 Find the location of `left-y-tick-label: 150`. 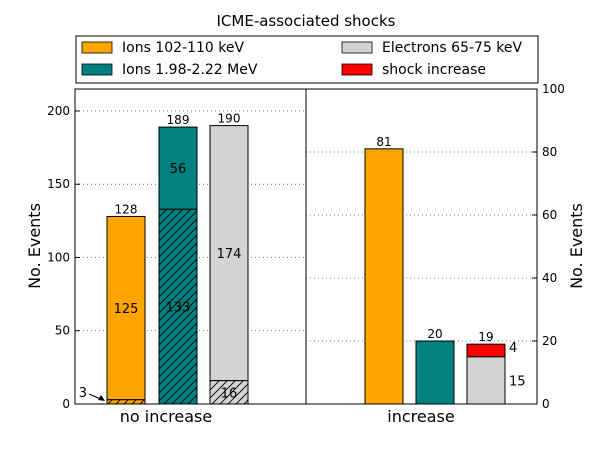

left-y-tick-label: 150 is located at coordinates (58, 184).